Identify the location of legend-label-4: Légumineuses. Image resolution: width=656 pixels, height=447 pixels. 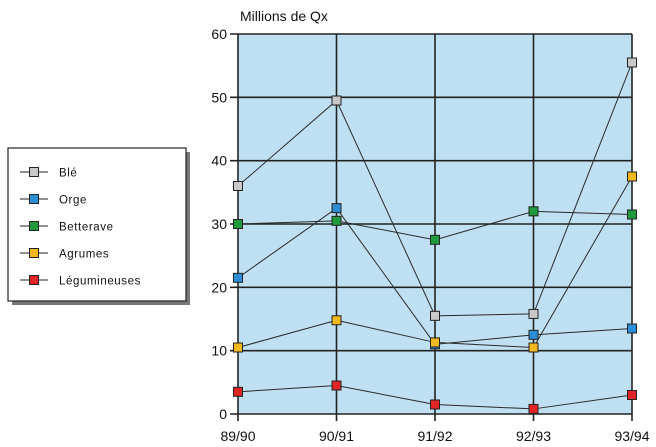
(100, 282).